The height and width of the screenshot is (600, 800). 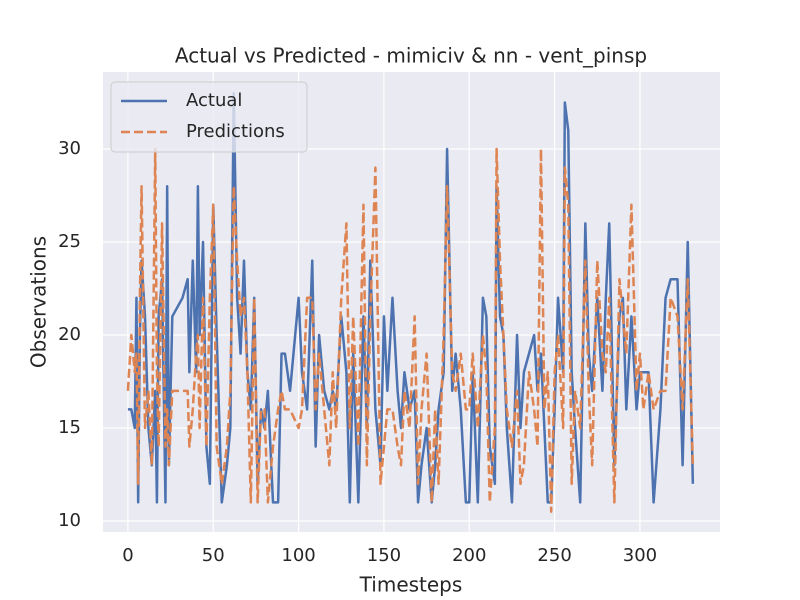 I want to click on x-tick-label: 50, so click(x=213, y=555).